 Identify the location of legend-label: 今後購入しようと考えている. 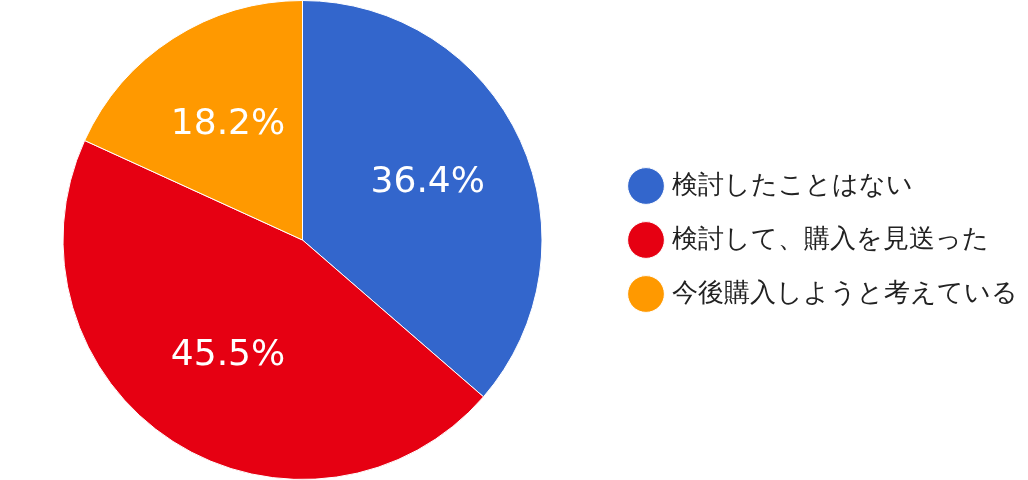
(845, 291).